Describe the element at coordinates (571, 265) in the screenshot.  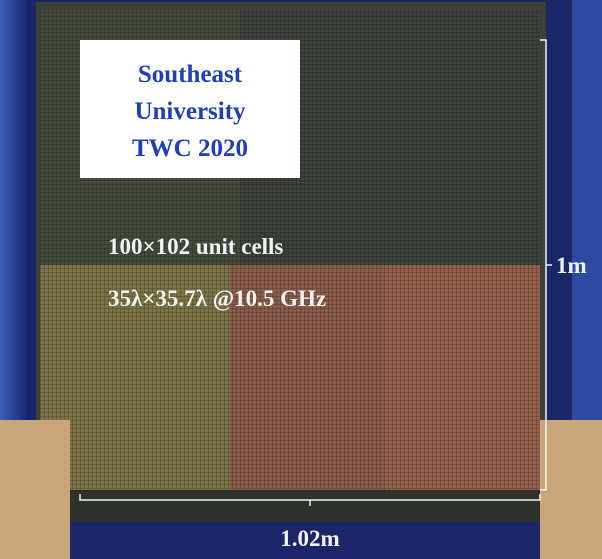
I see `height-label: 1m` at that location.